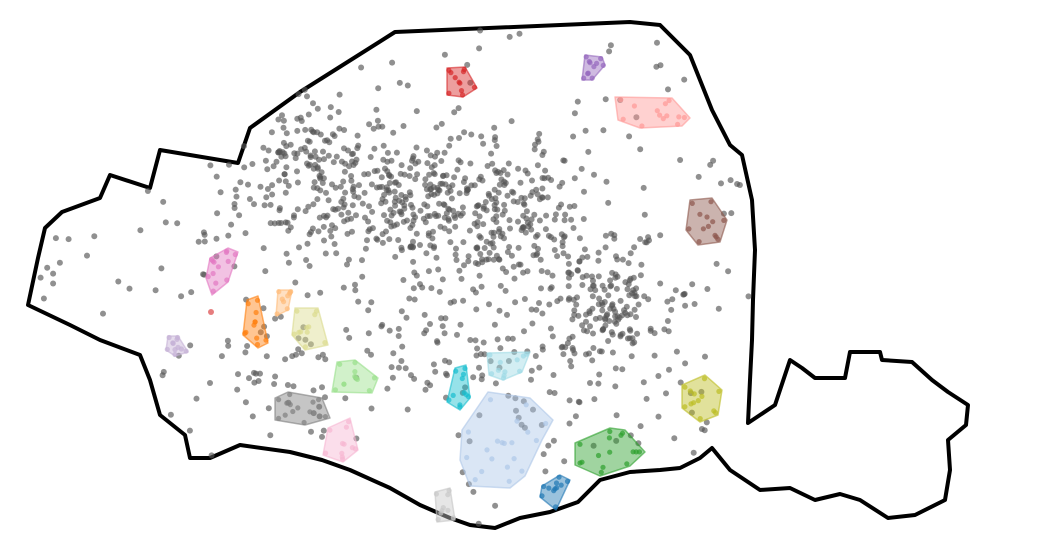  I want to click on cluster-olive, so click(702, 398).